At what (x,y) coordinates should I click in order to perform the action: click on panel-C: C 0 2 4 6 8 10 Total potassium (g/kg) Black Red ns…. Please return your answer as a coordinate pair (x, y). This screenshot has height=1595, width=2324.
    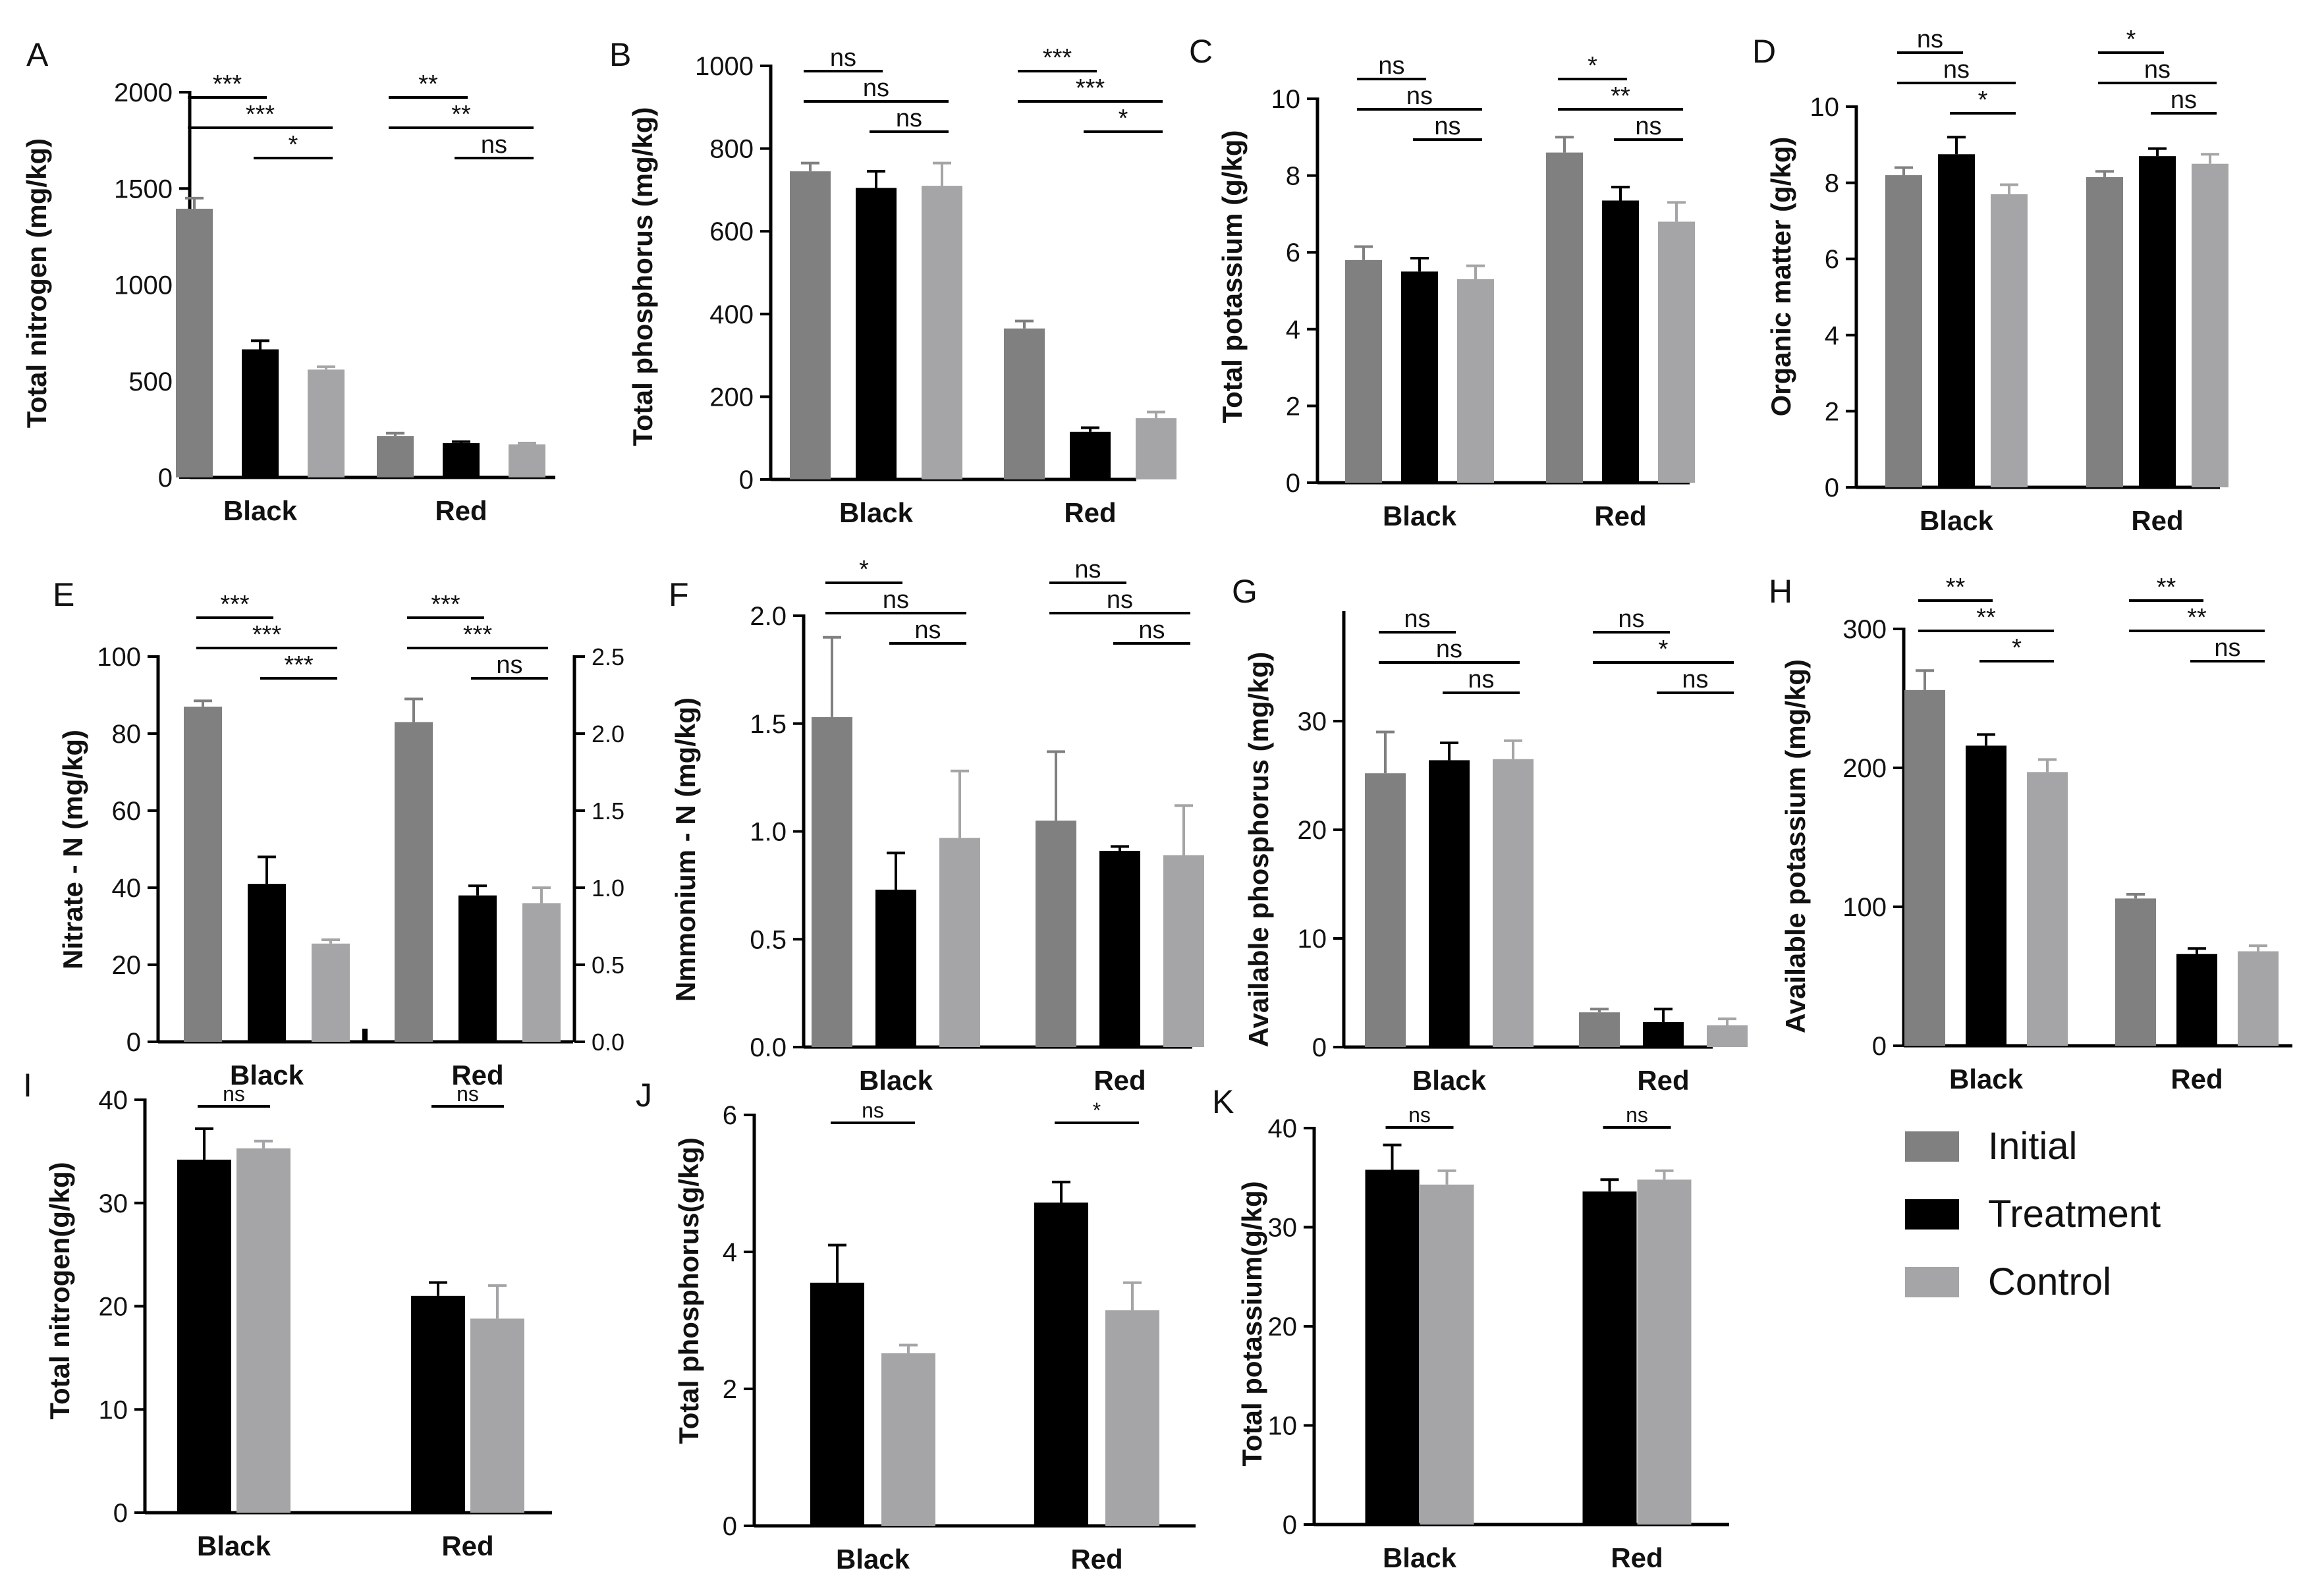
    Looking at the image, I should click on (1442, 282).